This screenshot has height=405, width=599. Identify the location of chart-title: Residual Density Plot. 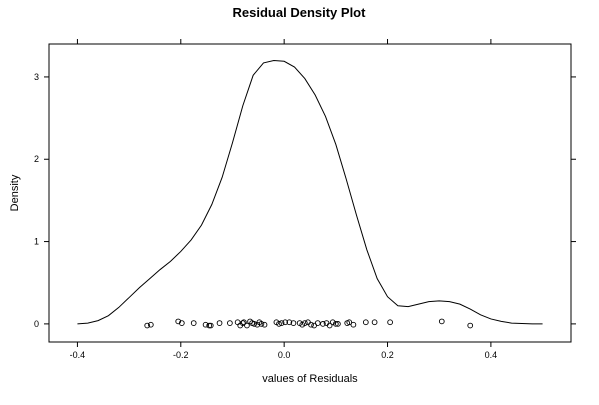
(300, 12).